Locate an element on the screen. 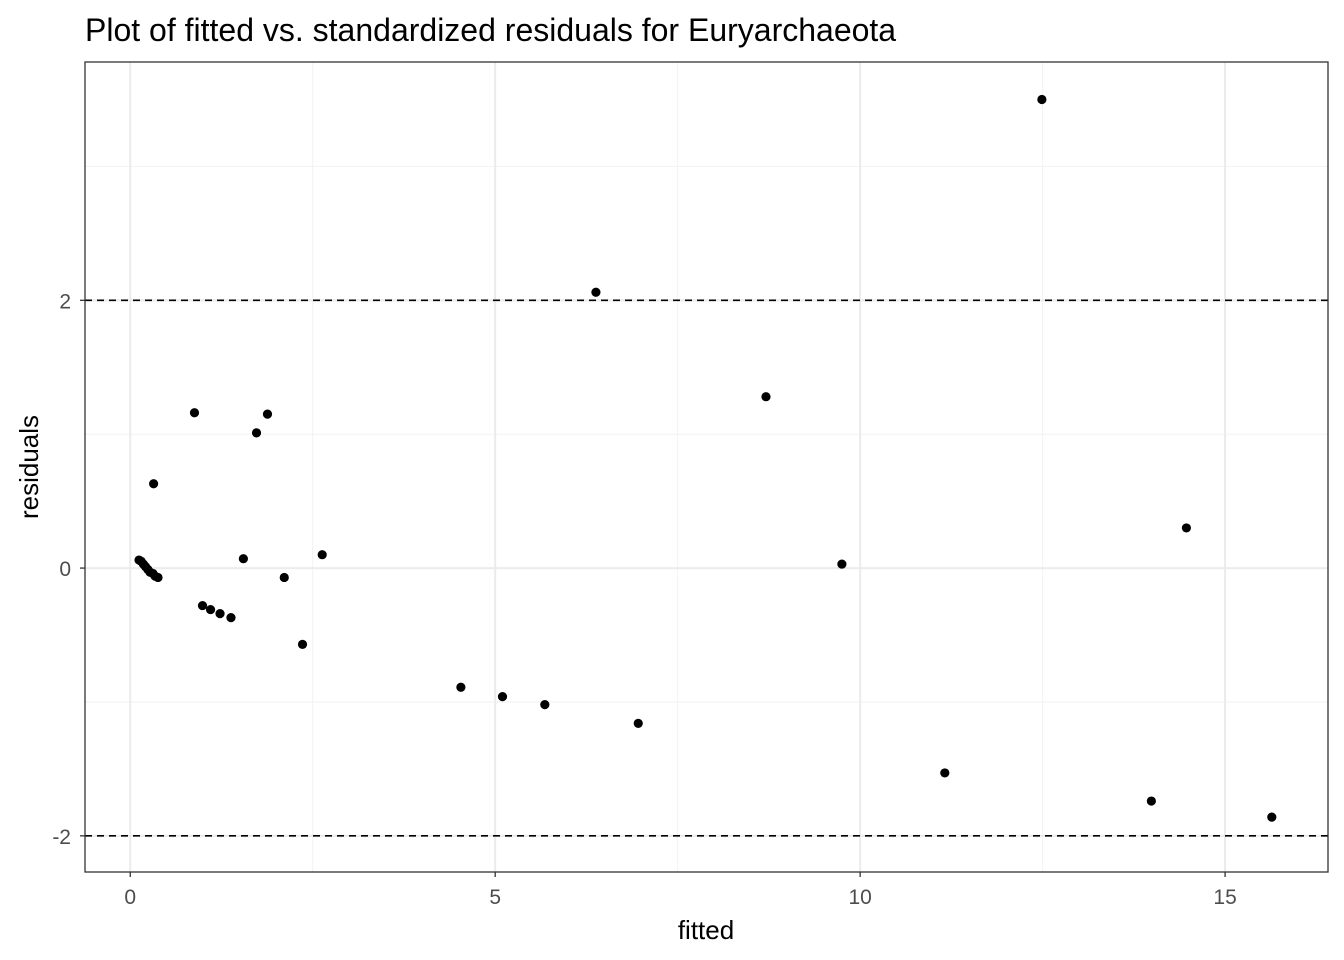 This screenshot has height=960, width=1344. x-tick-label: 5 is located at coordinates (495, 897).